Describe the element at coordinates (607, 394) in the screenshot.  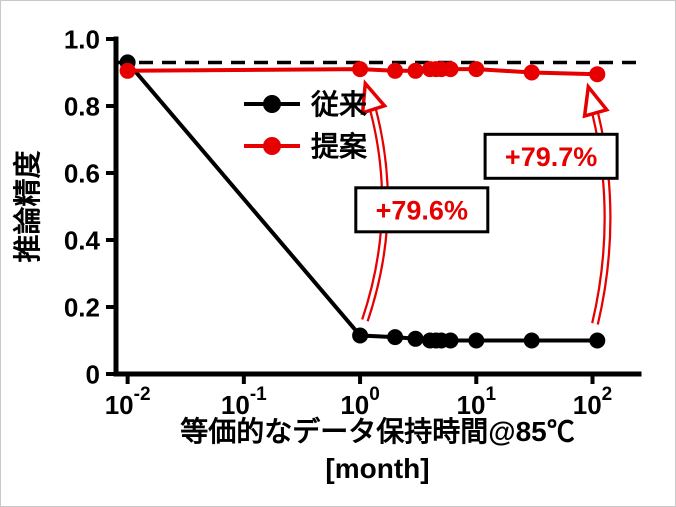
I see `x-tick-exponent: 2` at that location.